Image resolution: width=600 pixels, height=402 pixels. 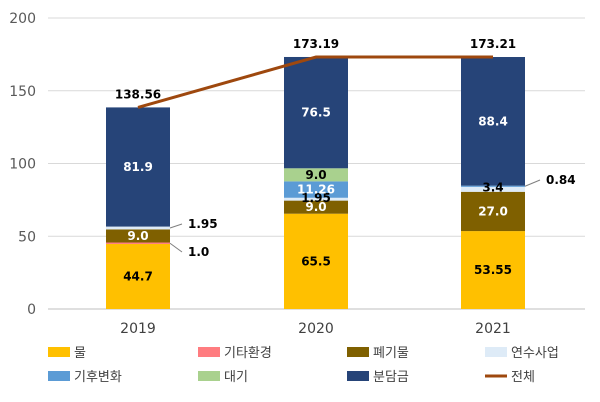 I want to click on legend-label: 대기, so click(x=236, y=377).